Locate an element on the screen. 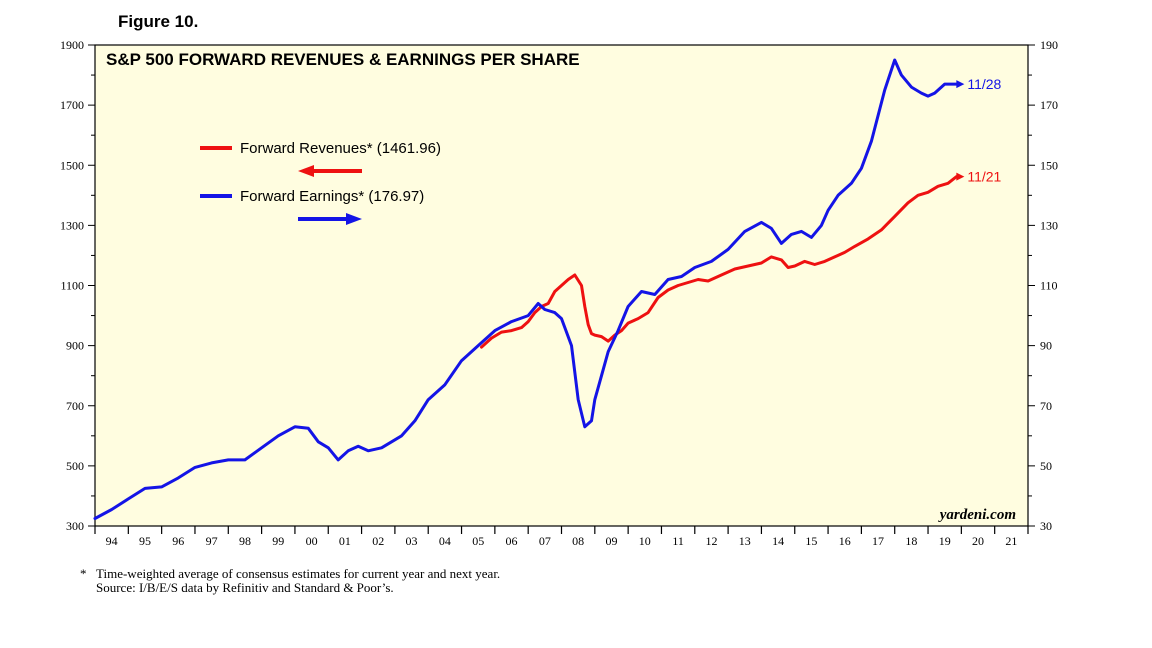  figure-label: Figure 10. is located at coordinates (158, 21).